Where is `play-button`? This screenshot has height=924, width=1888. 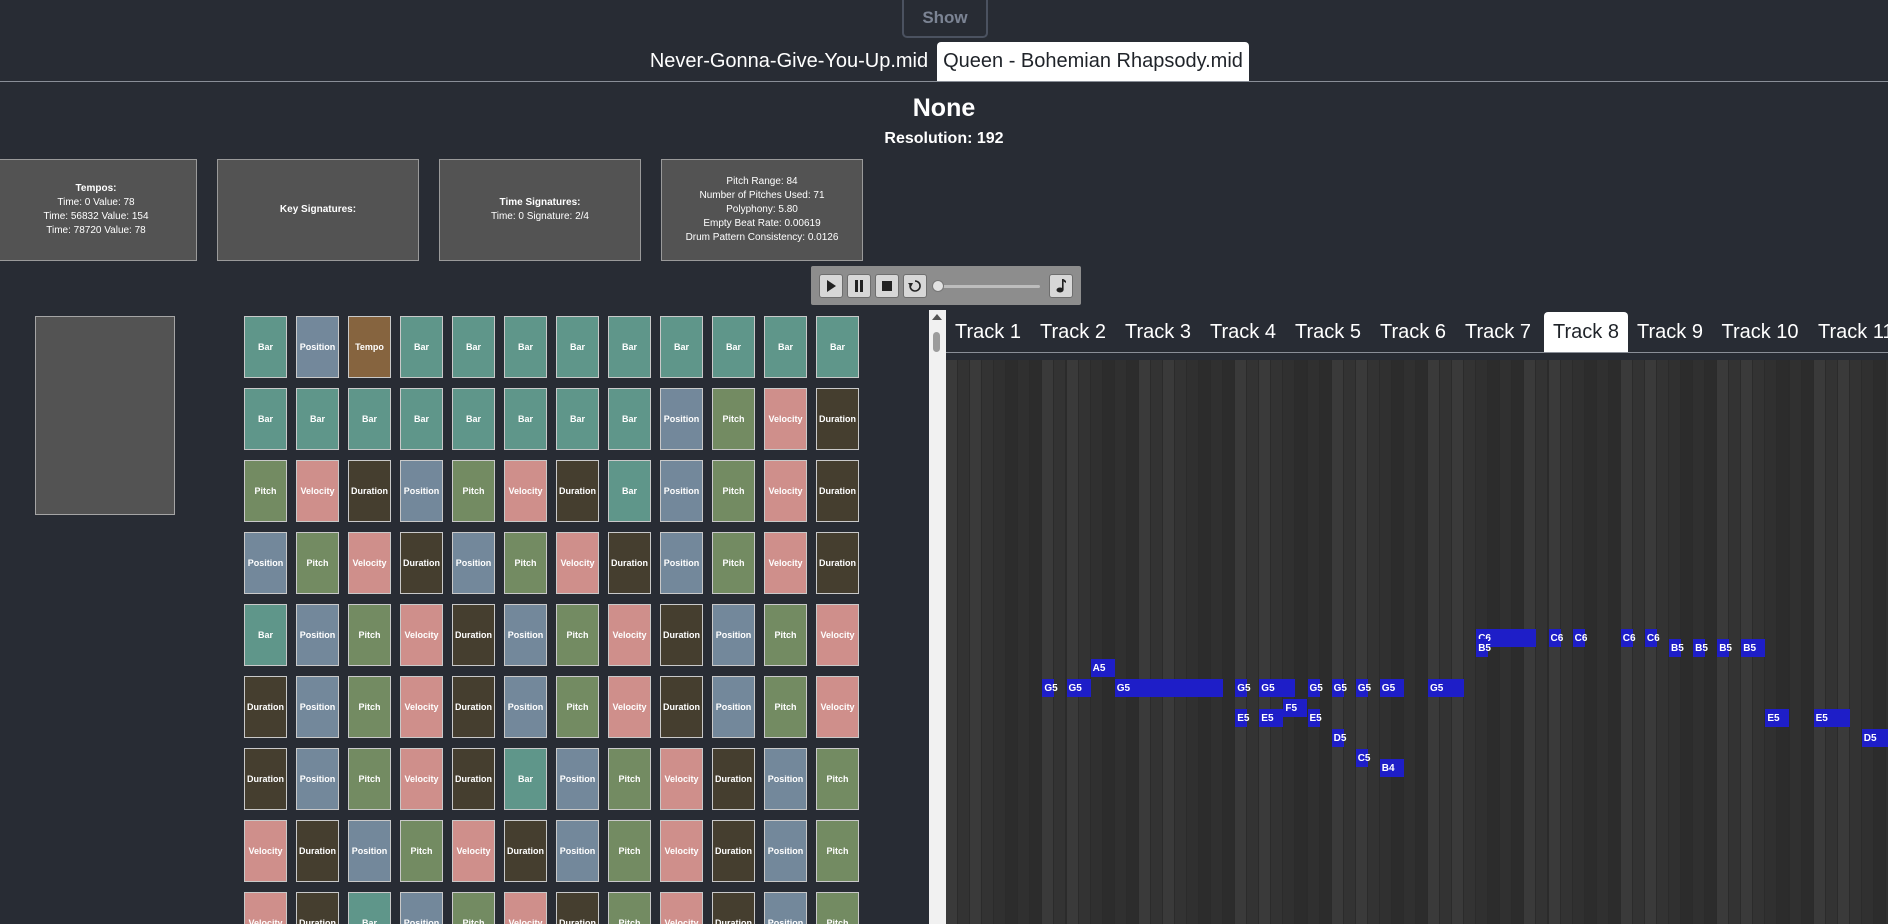
play-button is located at coordinates (831, 286).